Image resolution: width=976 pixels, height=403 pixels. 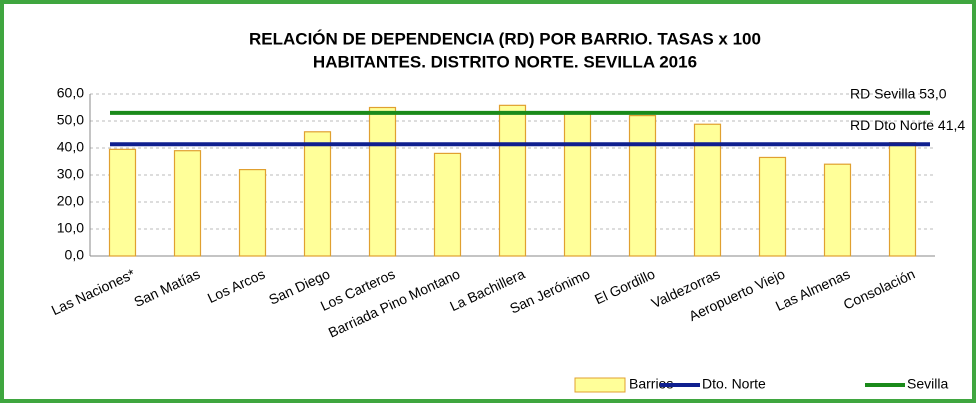 I want to click on y-tick-label: 50,0, so click(x=70, y=120).